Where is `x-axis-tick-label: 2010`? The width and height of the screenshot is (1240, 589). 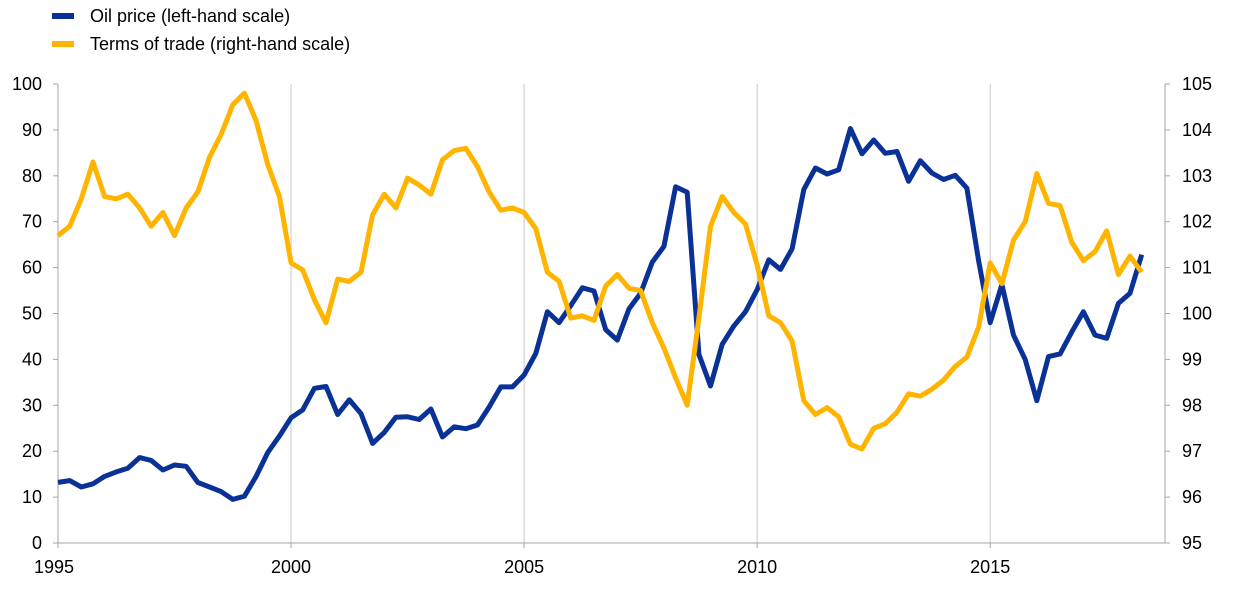 x-axis-tick-label: 2010 is located at coordinates (757, 567).